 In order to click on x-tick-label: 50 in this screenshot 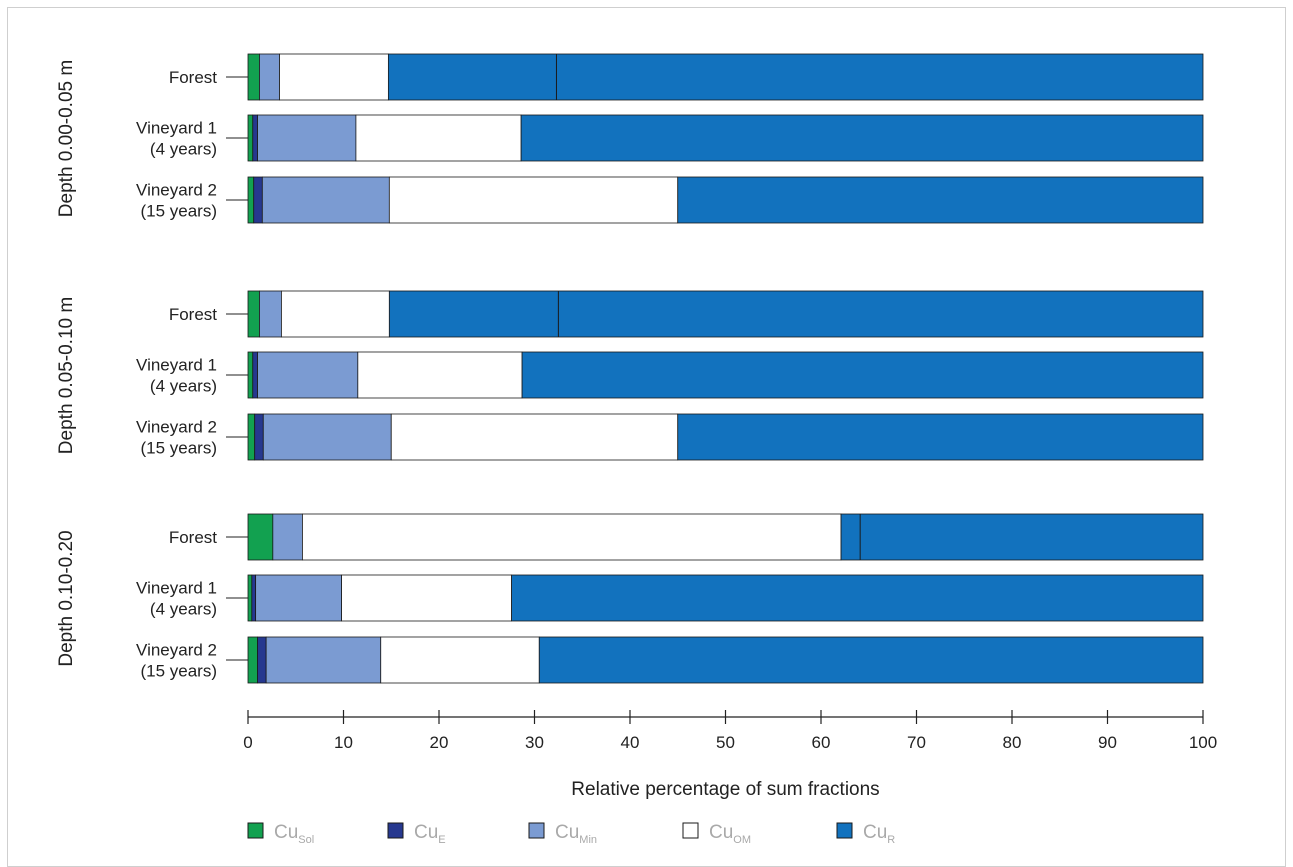, I will do `click(725, 742)`.